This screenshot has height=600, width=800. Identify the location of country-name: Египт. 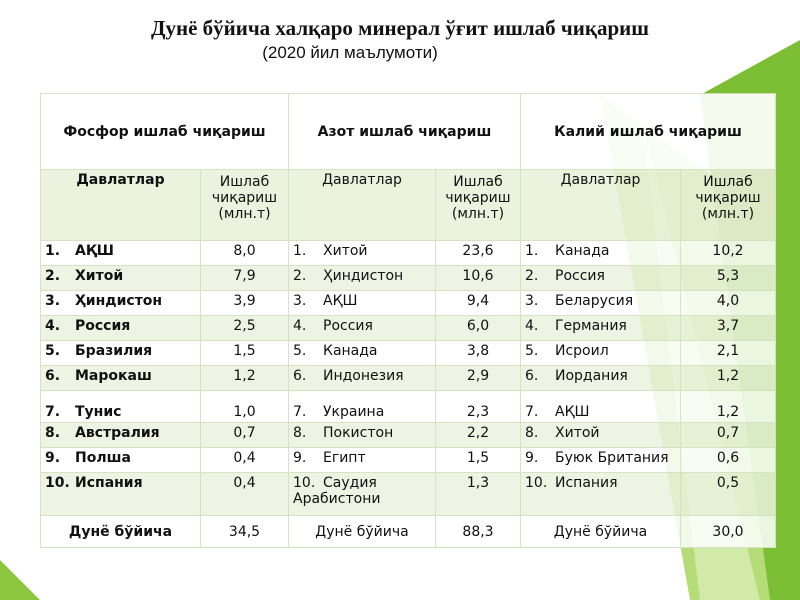
(344, 458).